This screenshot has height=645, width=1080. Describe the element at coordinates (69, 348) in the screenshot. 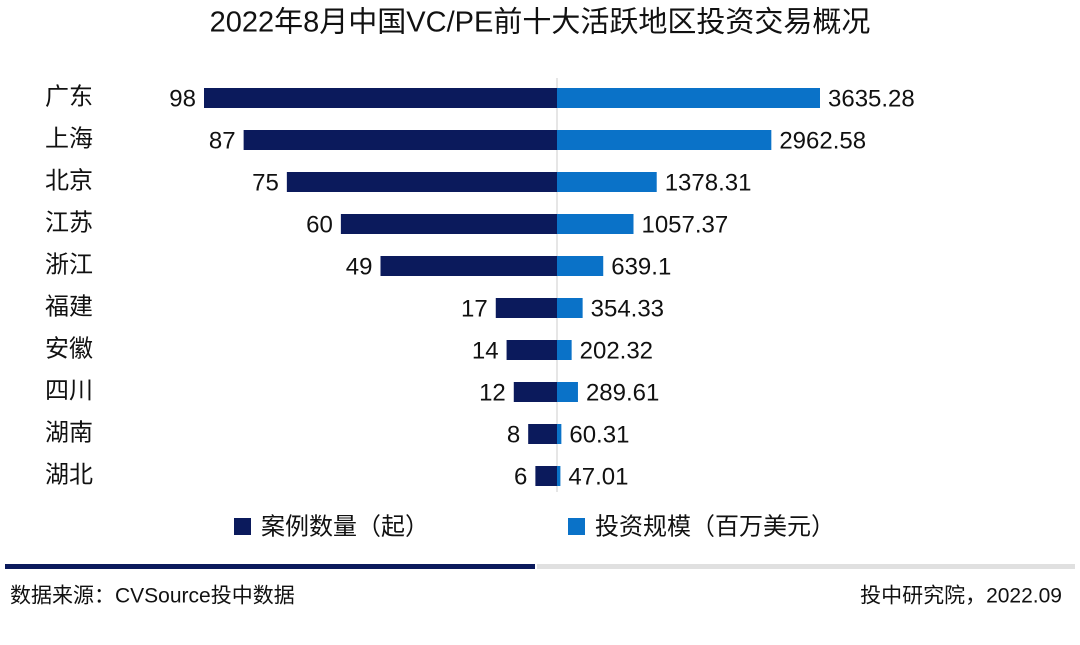

I see `category-label: 安徽` at that location.